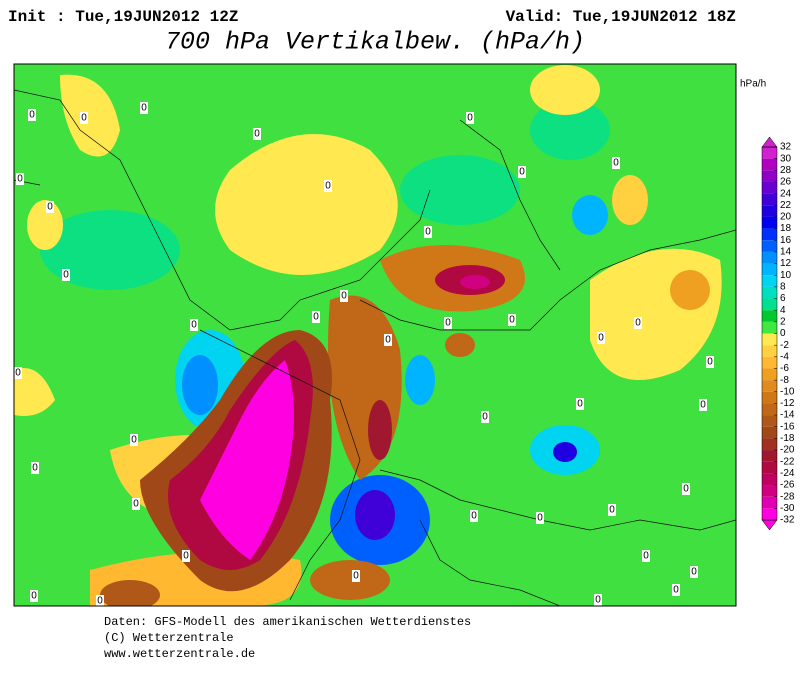 The image size is (810, 676). What do you see at coordinates (786, 228) in the screenshot?
I see `colorbar-tick-label: 18` at bounding box center [786, 228].